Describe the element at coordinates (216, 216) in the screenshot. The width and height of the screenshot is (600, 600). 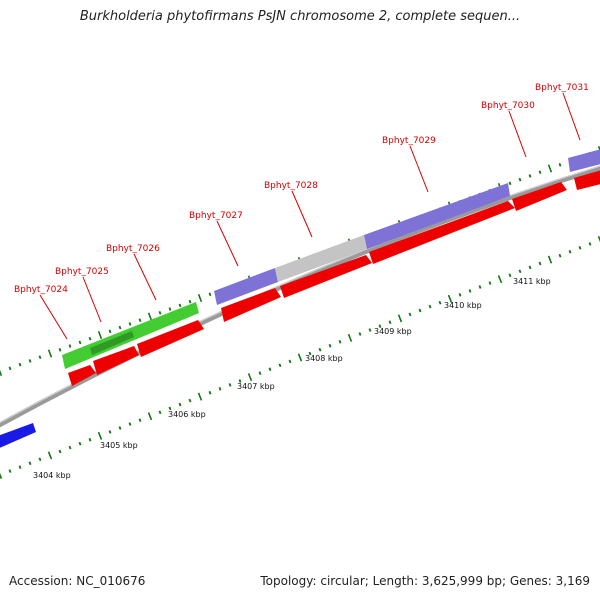
I see `gene-label-7027: Bphyt_7027` at that location.